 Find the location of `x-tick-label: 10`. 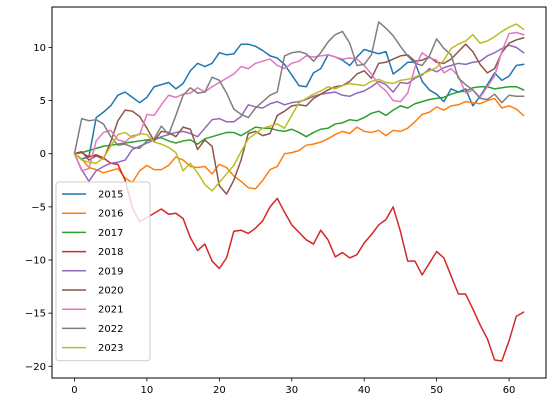

x-tick-label: 10 is located at coordinates (147, 390).